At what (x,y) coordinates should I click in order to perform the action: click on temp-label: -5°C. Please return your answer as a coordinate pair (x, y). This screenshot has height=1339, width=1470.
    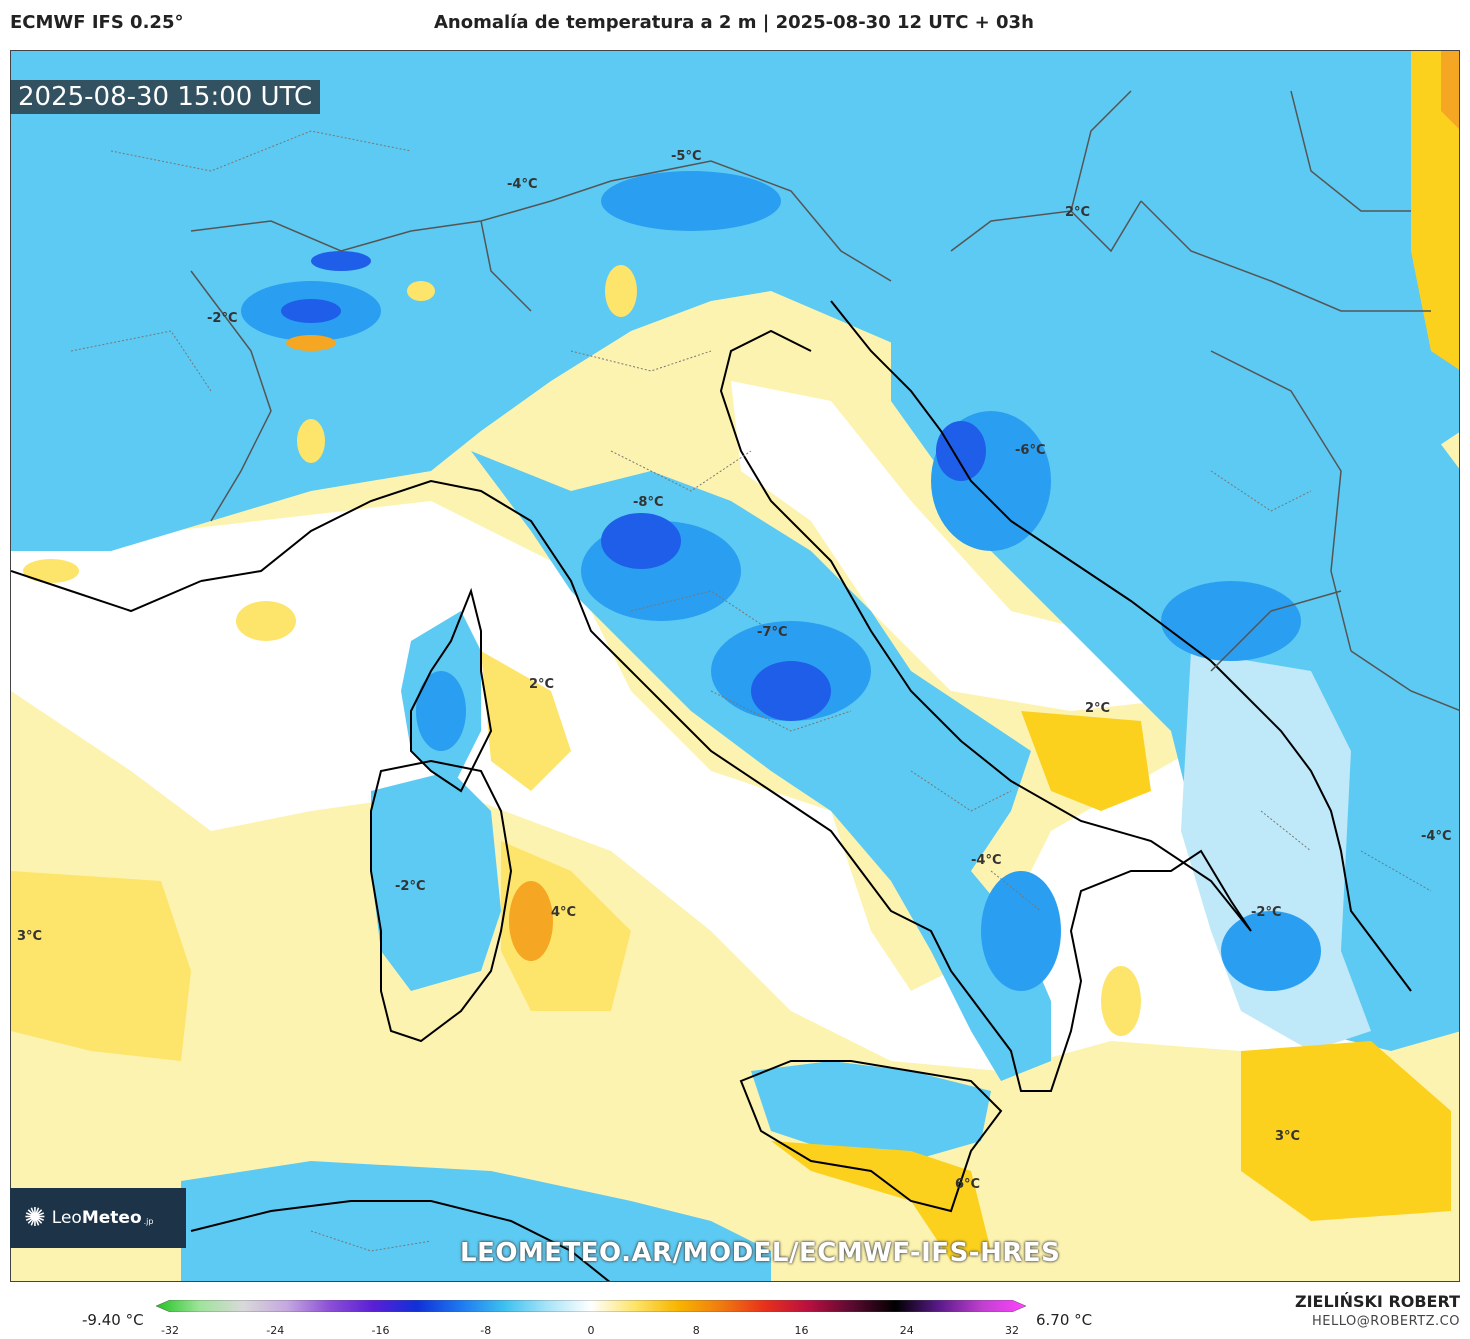
    Looking at the image, I should click on (686, 156).